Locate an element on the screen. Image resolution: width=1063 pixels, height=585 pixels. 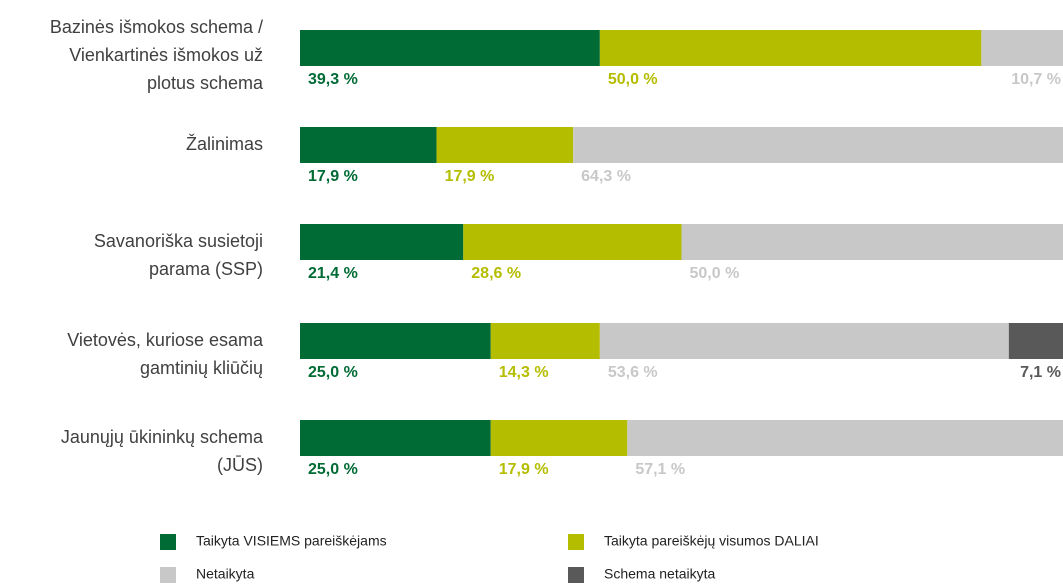
category-label: Savanoriška susietoji is located at coordinates (178, 241).